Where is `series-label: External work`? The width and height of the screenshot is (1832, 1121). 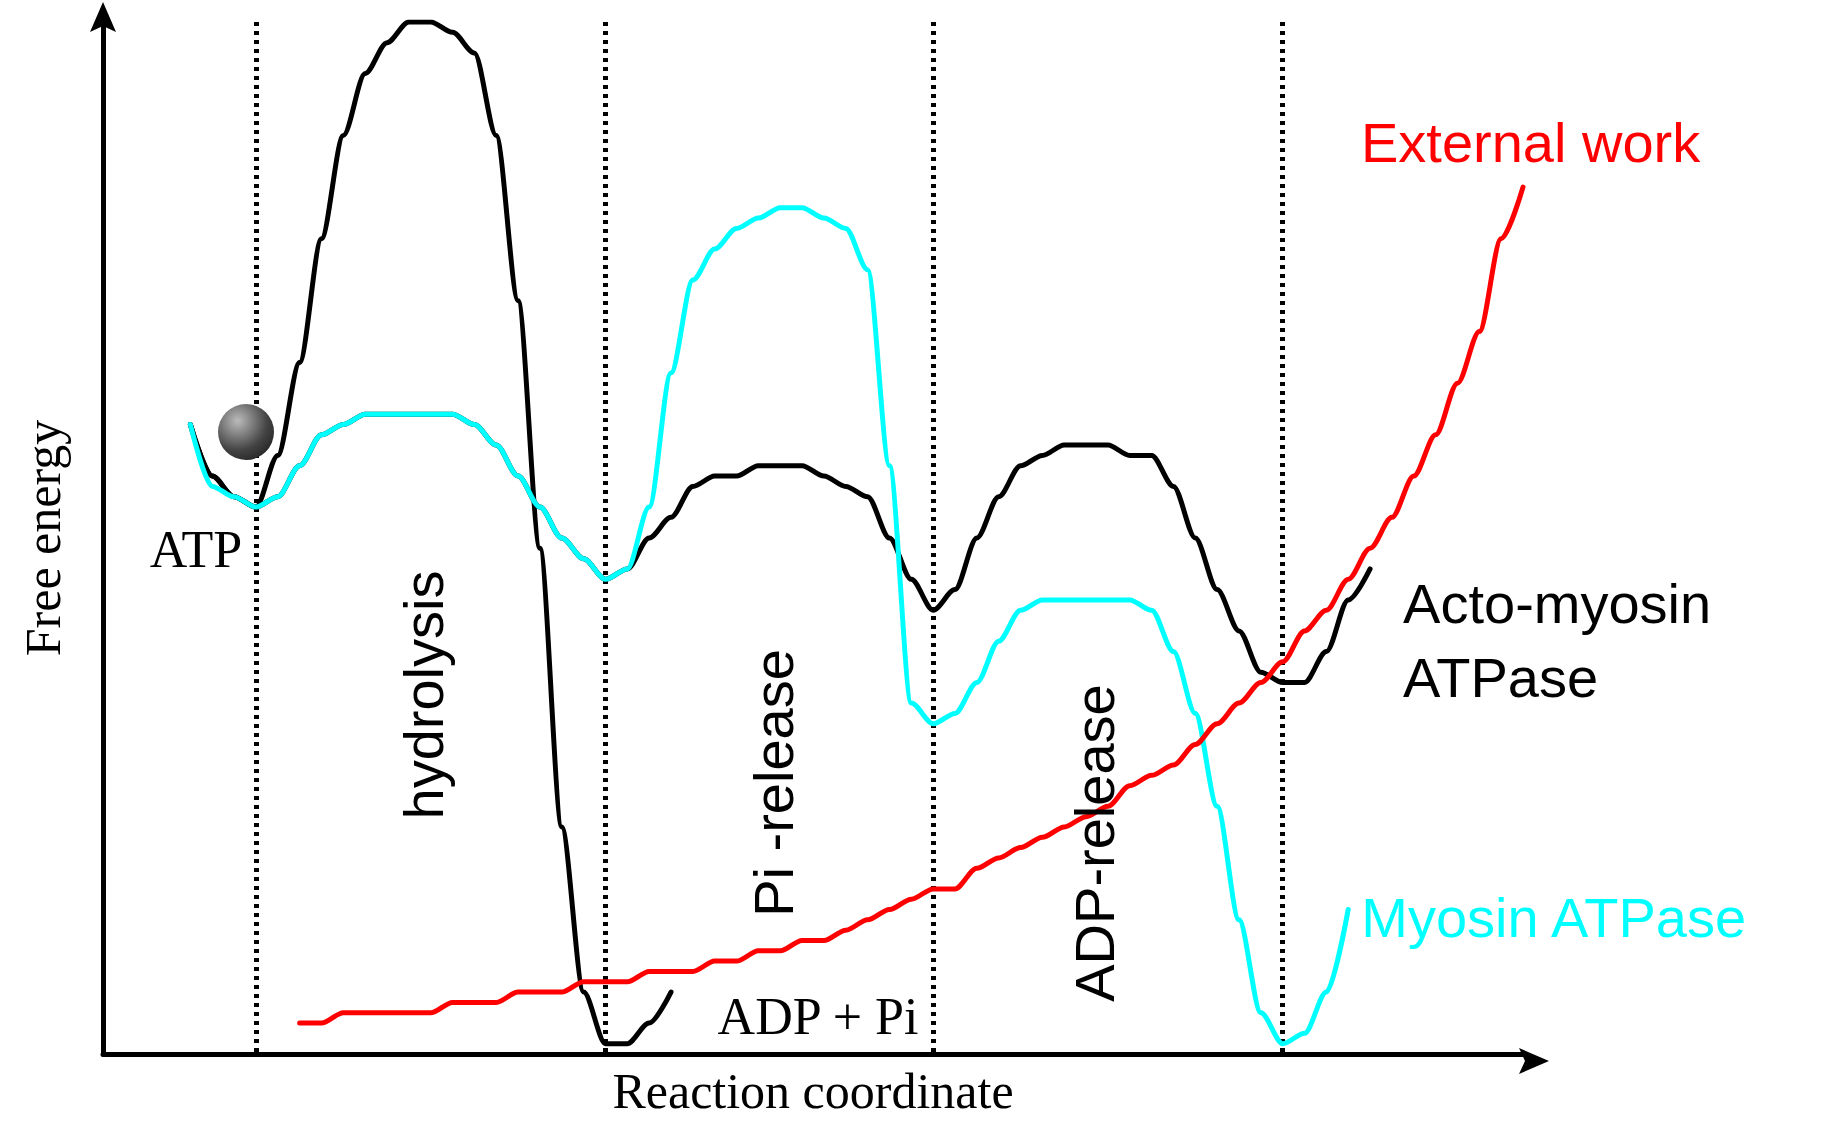 series-label: External work is located at coordinates (1531, 142).